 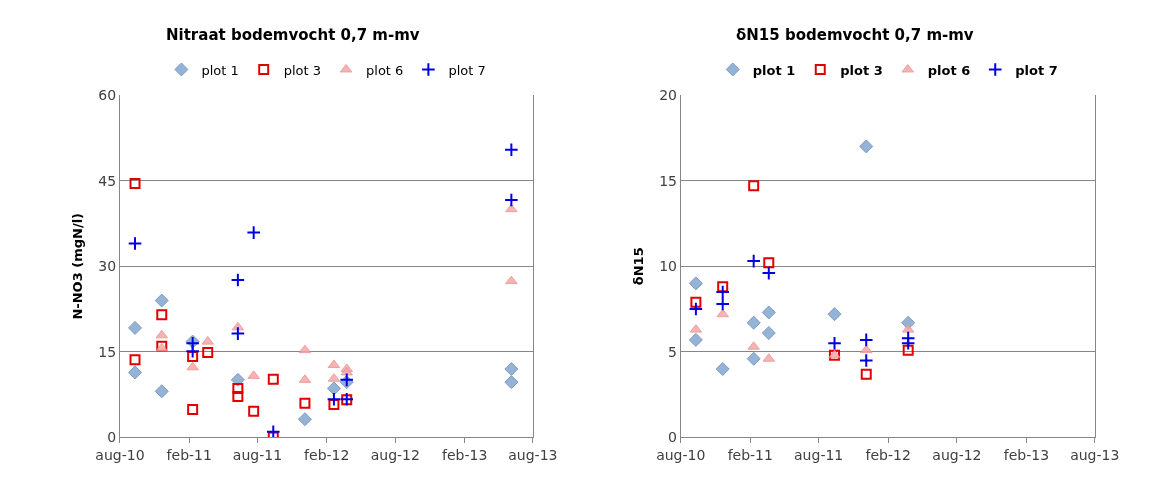 I want to click on y-tick-label: 60, so click(x=107, y=94).